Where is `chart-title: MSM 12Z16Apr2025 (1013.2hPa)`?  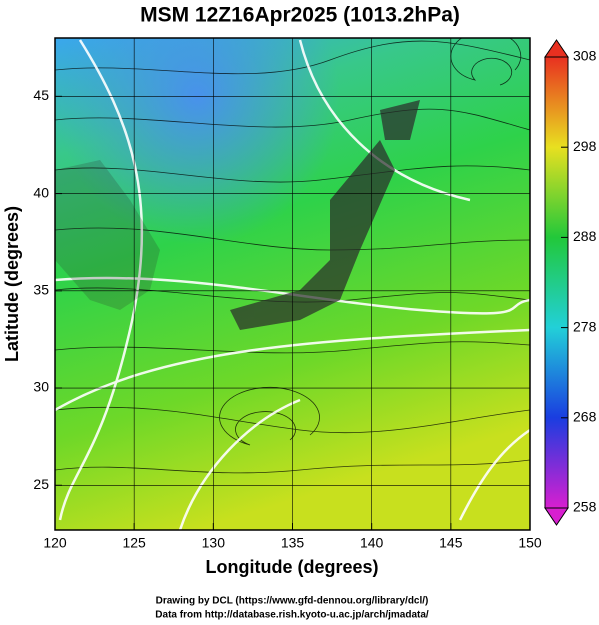
chart-title: MSM 12Z16Apr2025 (1013.2hPa) is located at coordinates (300, 15).